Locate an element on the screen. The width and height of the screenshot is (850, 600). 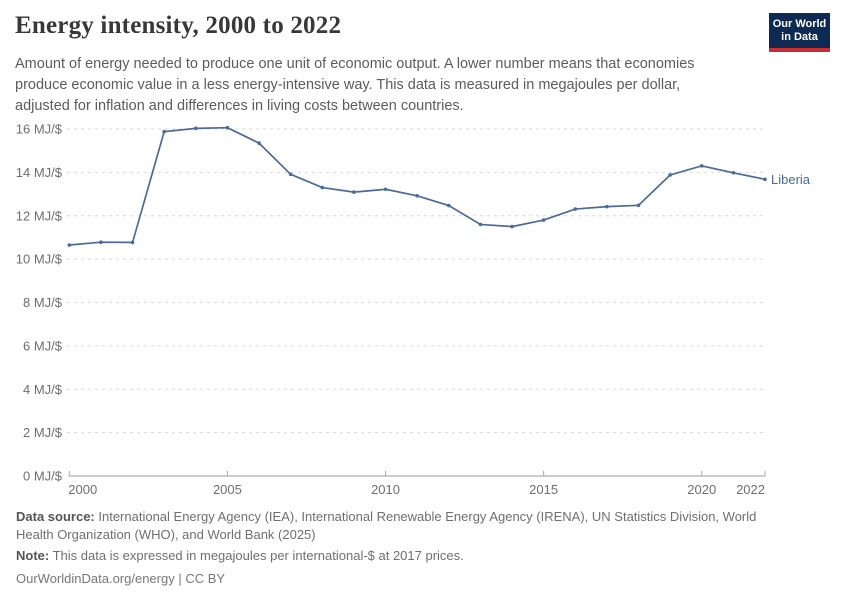
y-tick-label: 10 MJ/$ is located at coordinates (39, 259).